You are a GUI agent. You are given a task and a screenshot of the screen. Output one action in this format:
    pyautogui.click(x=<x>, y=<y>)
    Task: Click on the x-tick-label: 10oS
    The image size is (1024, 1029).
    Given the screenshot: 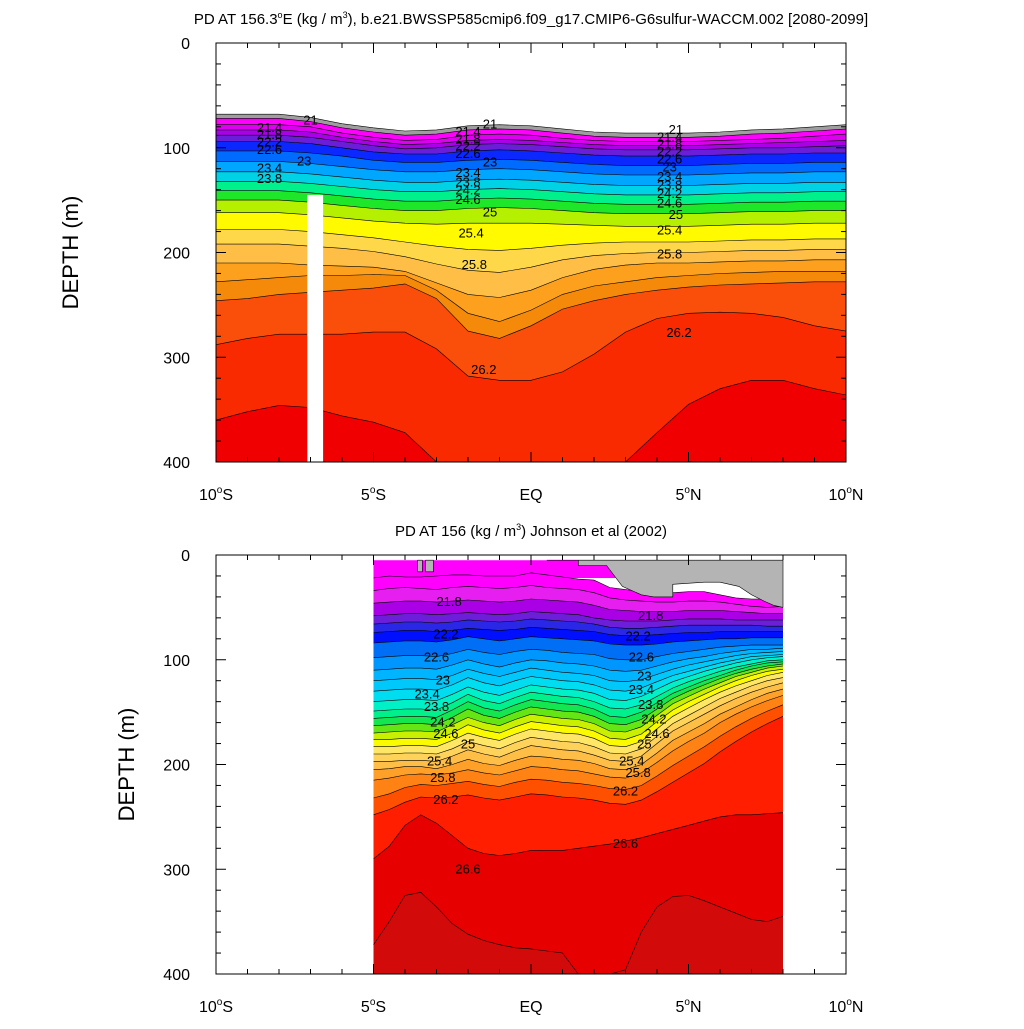 What is the action you would take?
    pyautogui.click(x=216, y=494)
    